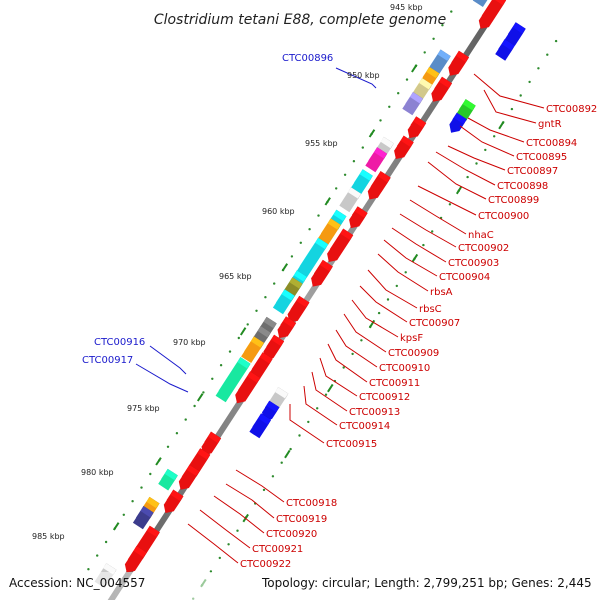  Describe the element at coordinates (311, 503) in the screenshot. I see `gene-label: CTC00918` at that location.